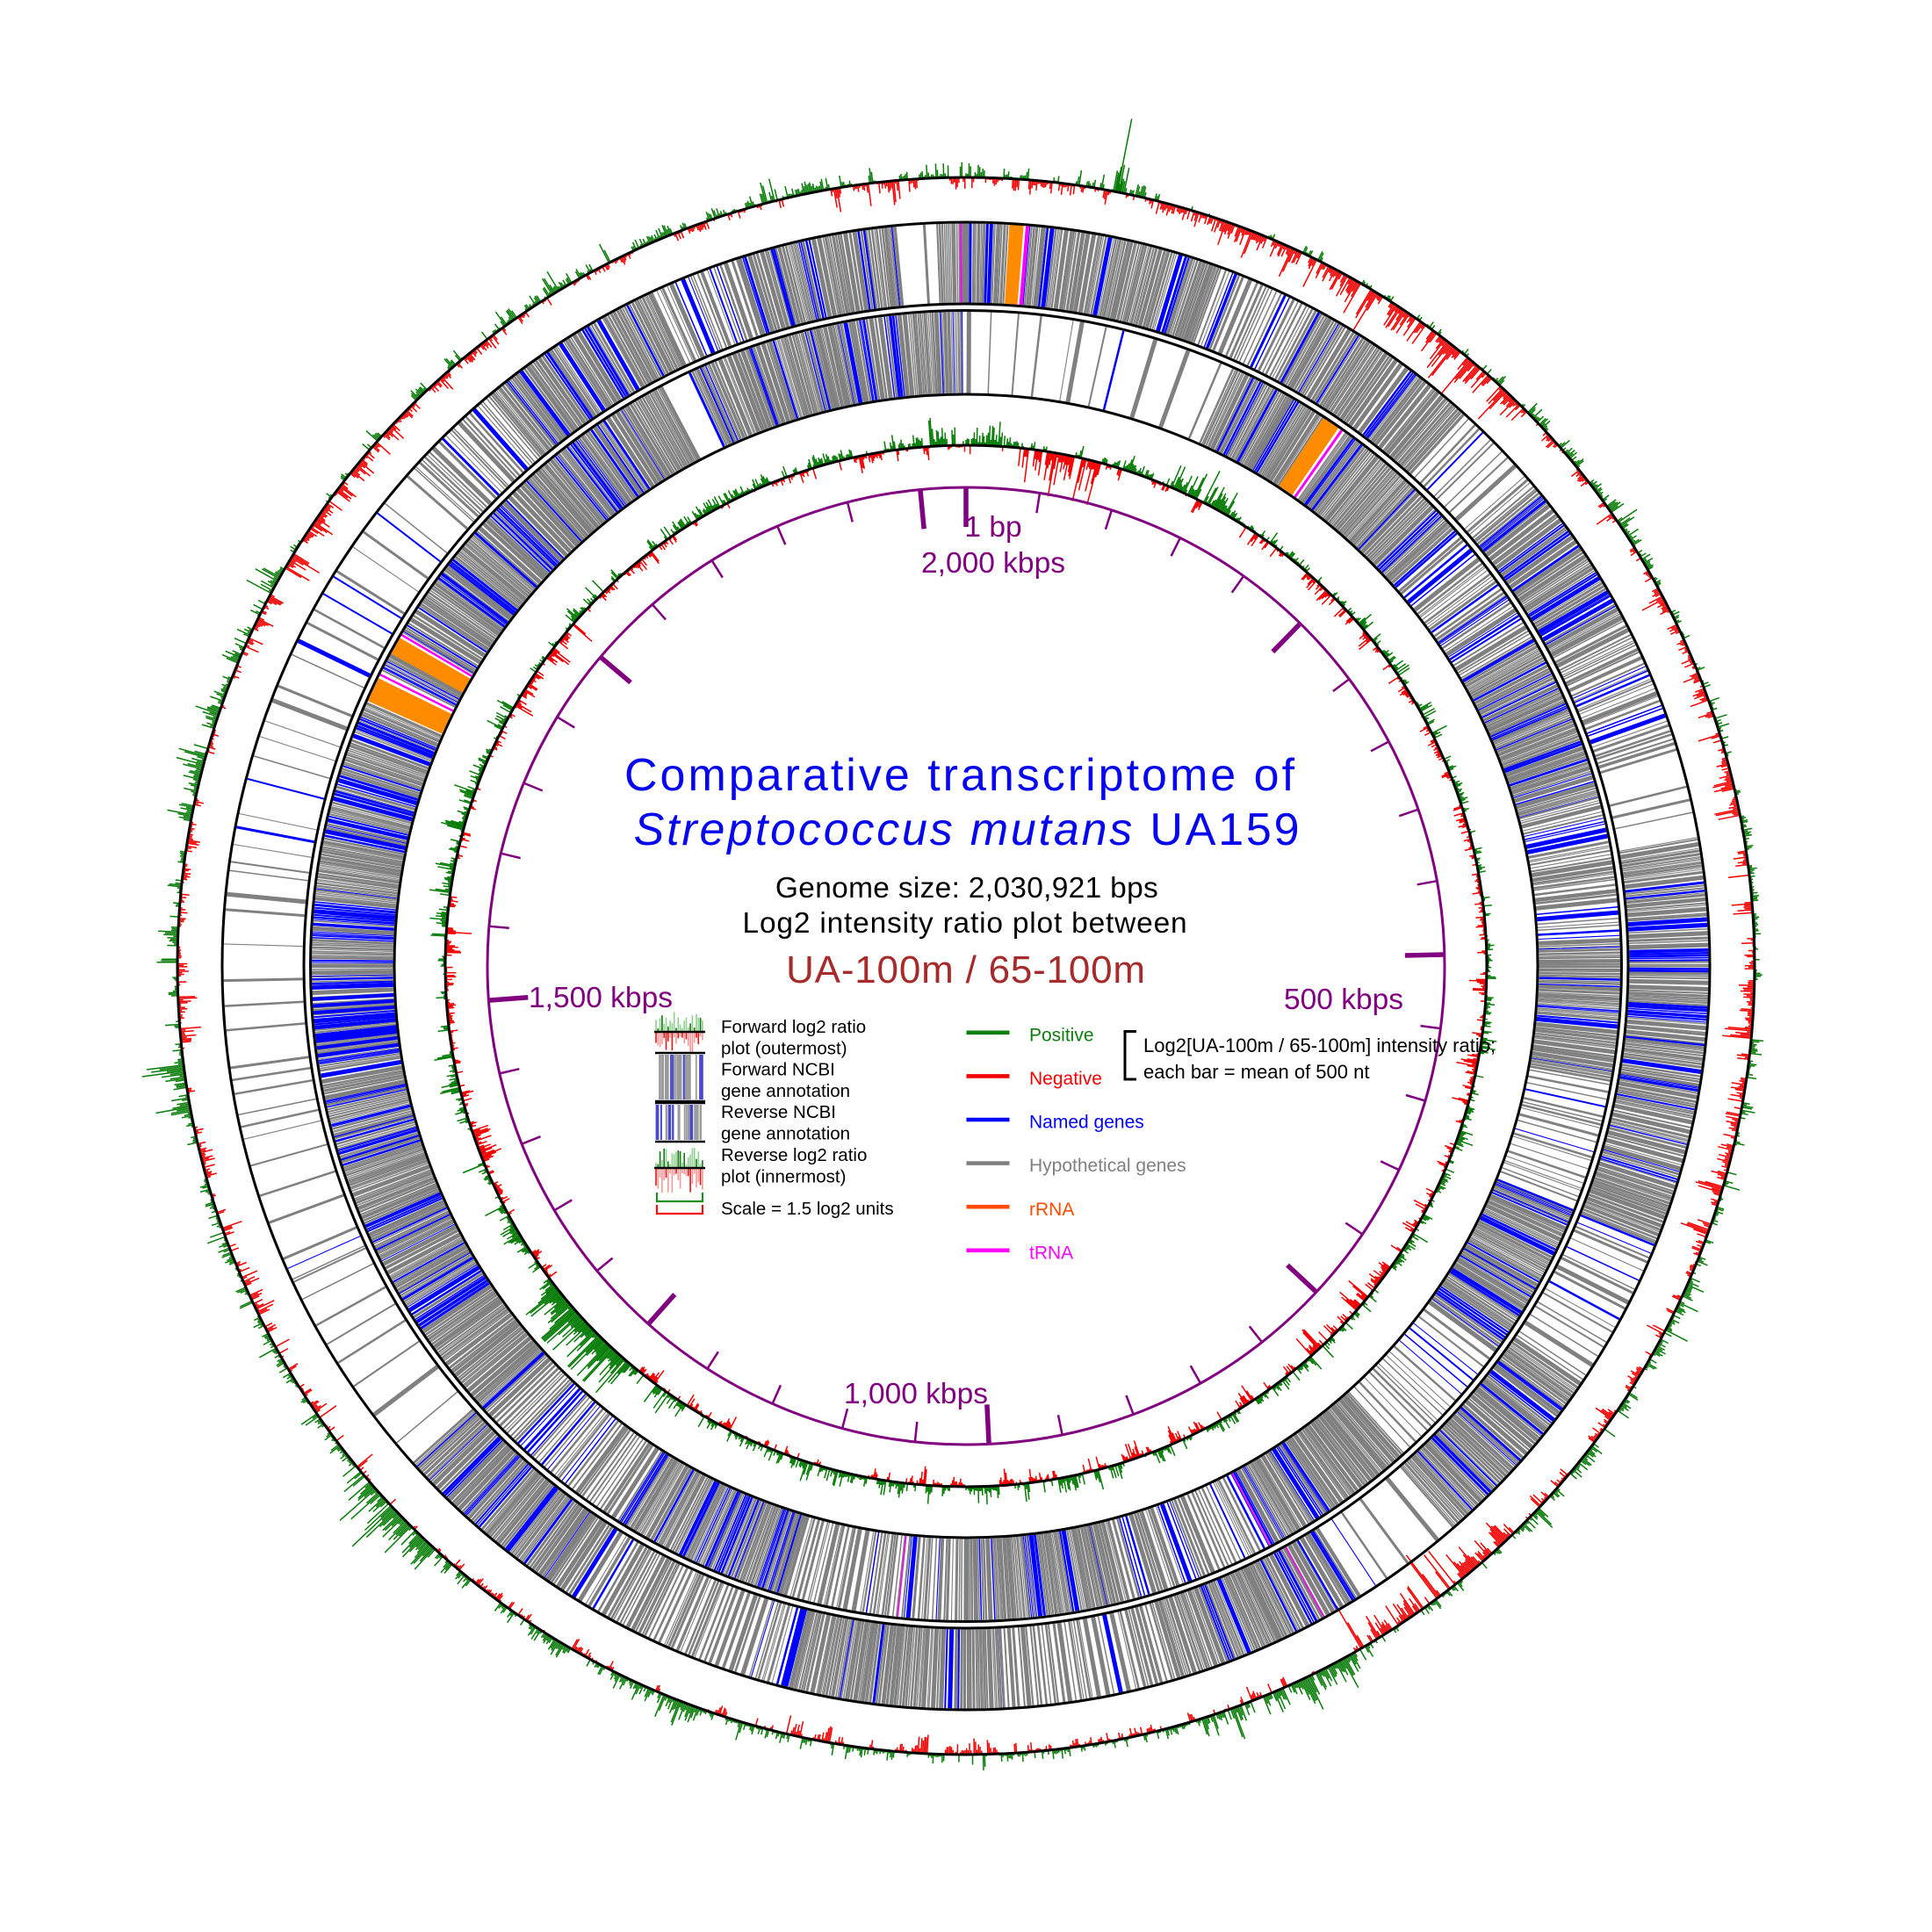 This screenshot has height=1932, width=1932. I want to click on svg-text:Log2[UA-100m / 65-100m] intens: Log2[UA-100m / 65-100m] intensity ratio;, so click(1319, 1045).